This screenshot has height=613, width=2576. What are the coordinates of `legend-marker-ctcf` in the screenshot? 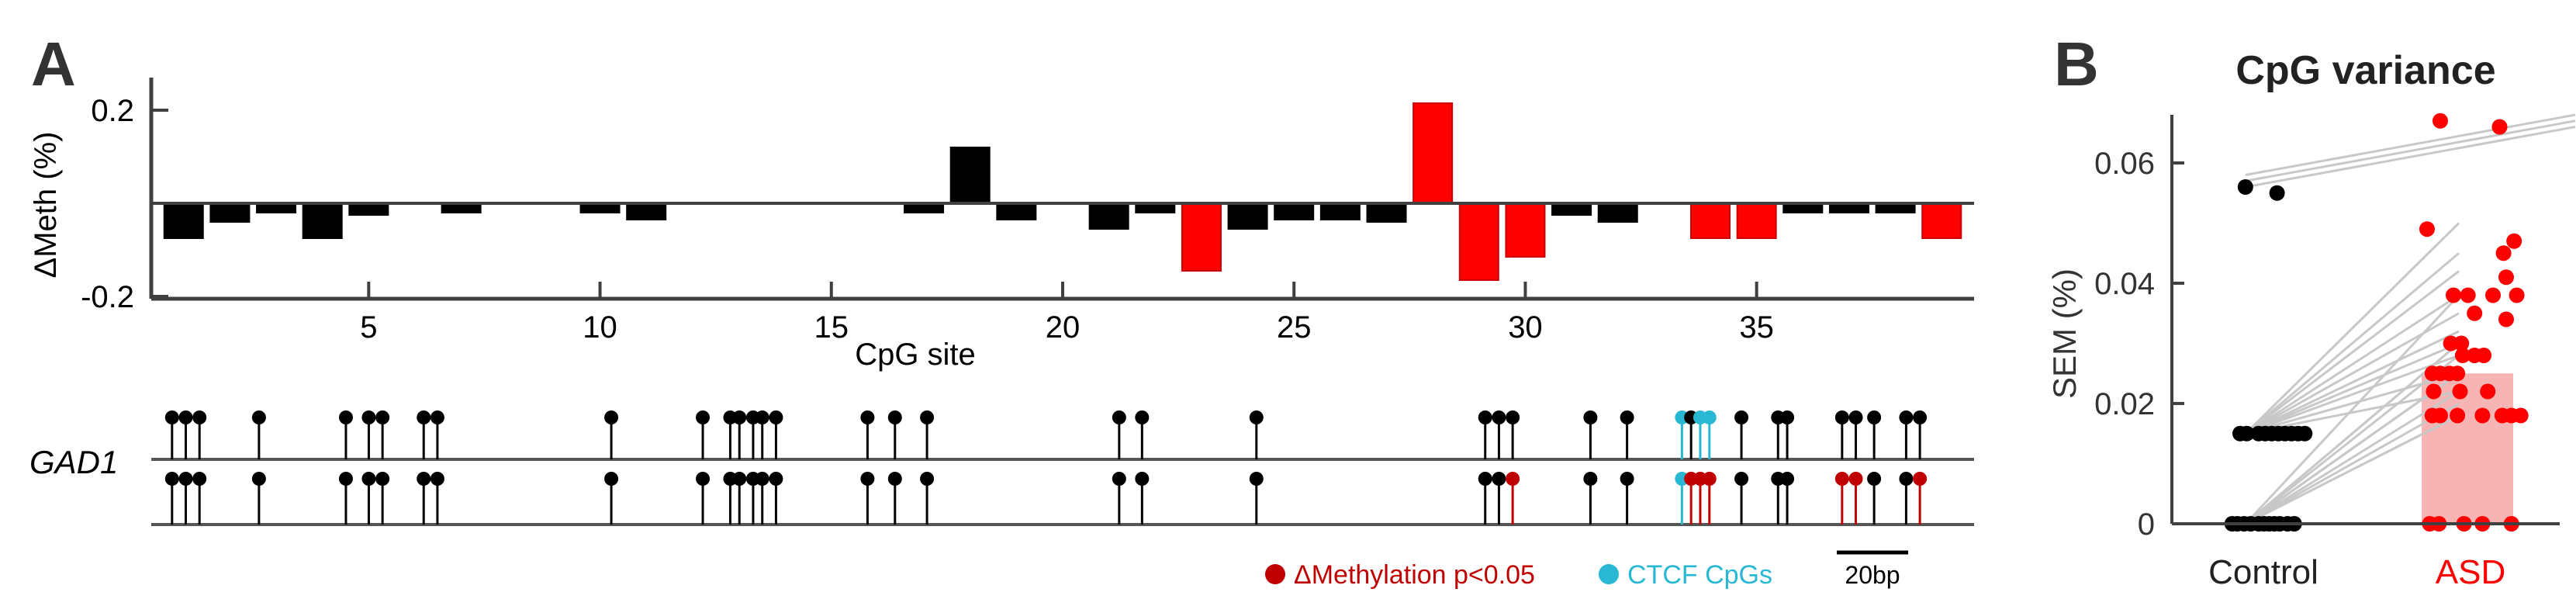 It's located at (1609, 574).